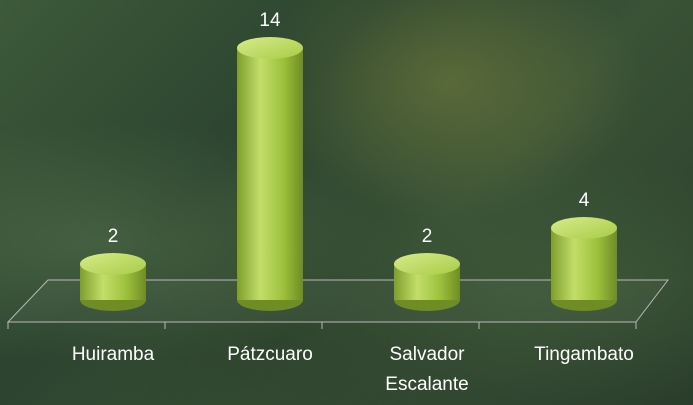  I want to click on x-ticks, so click(322, 325).